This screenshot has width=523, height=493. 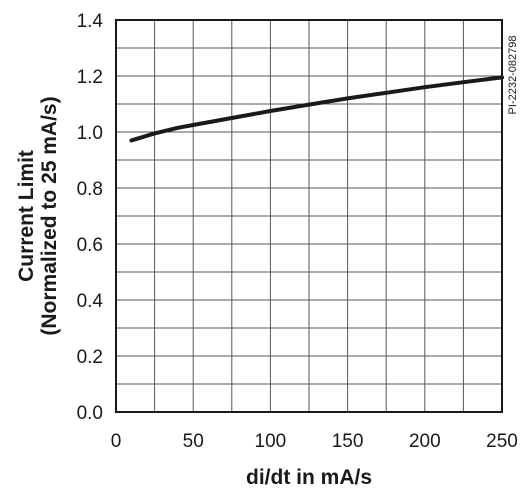 What do you see at coordinates (90, 189) in the screenshot?
I see `y-tick-label: 0.8` at bounding box center [90, 189].